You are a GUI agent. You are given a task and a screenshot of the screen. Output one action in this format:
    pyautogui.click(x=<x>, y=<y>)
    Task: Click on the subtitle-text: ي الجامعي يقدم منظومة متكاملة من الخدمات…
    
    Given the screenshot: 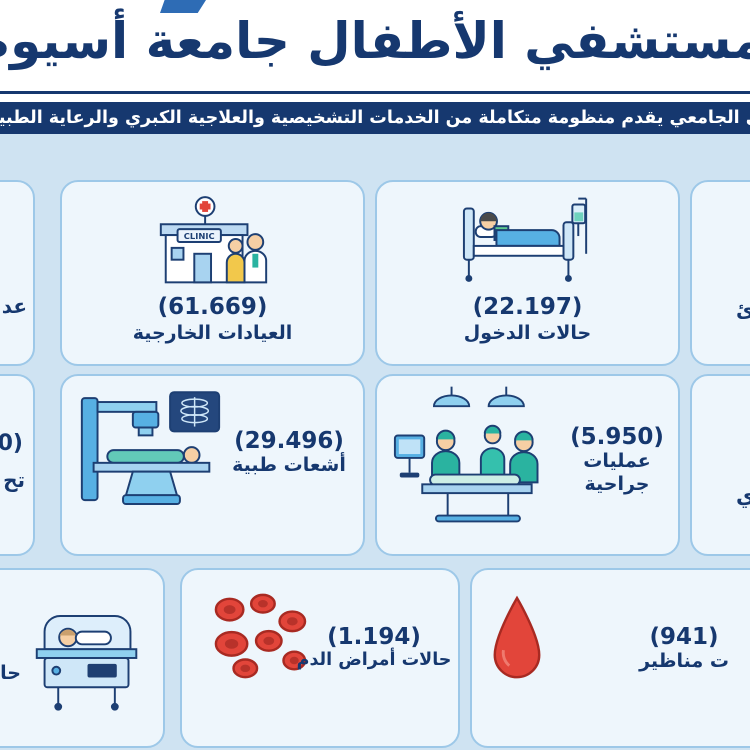 What is the action you would take?
    pyautogui.click(x=375, y=118)
    